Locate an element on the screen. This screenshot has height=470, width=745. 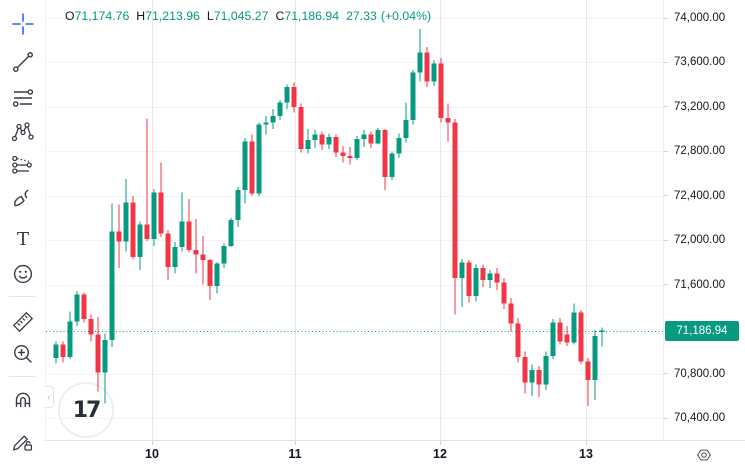
trend-line-icon is located at coordinates (23, 62).